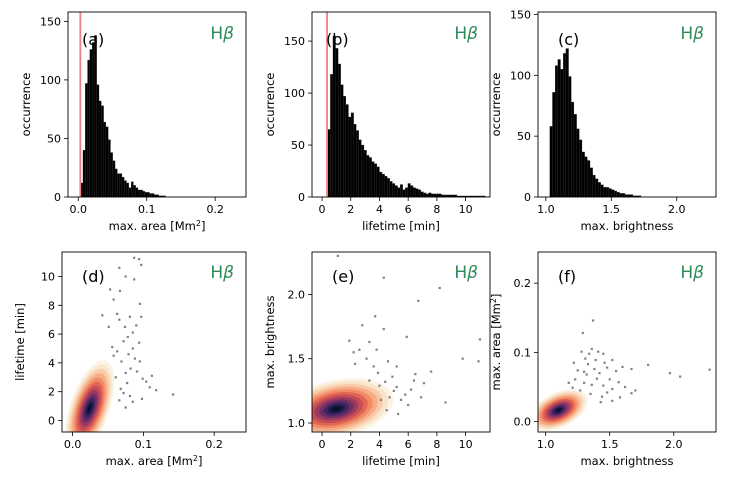 The height and width of the screenshot is (481, 747). What do you see at coordinates (409, 335) in the screenshot?
I see `scatter-points` at bounding box center [409, 335].